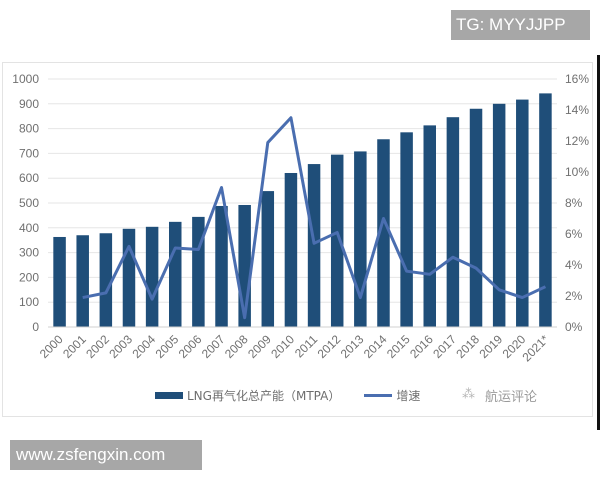  Describe the element at coordinates (282, 346) in the screenshot. I see `x-tick-label: 2010` at that location.